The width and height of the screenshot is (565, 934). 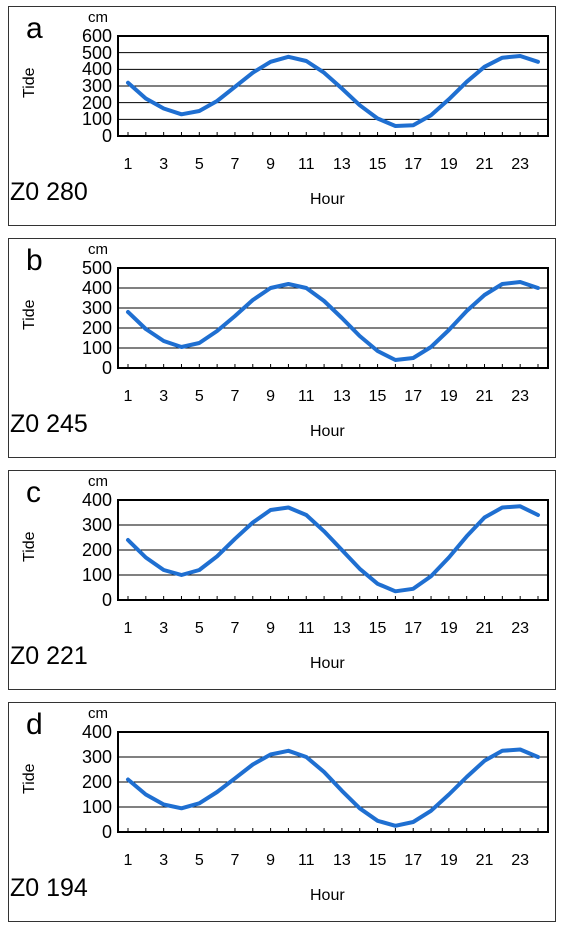 I want to click on station-label: Z0 221, so click(x=49, y=656).